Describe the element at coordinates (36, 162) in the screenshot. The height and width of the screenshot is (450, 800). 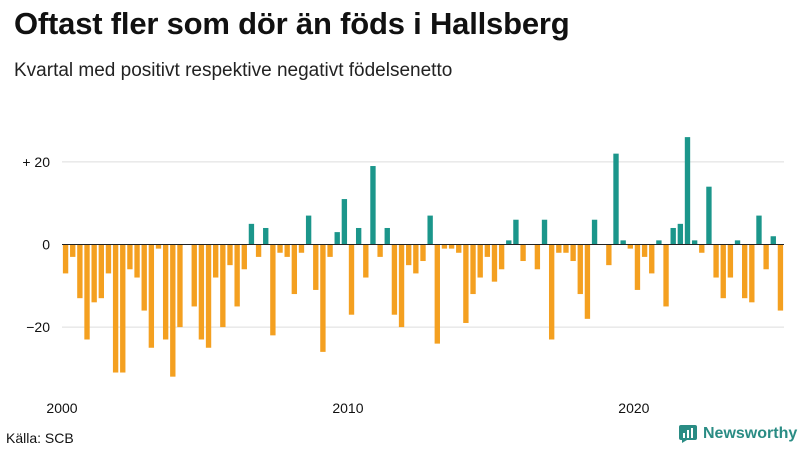
I see `y-tick-label: + 20` at that location.